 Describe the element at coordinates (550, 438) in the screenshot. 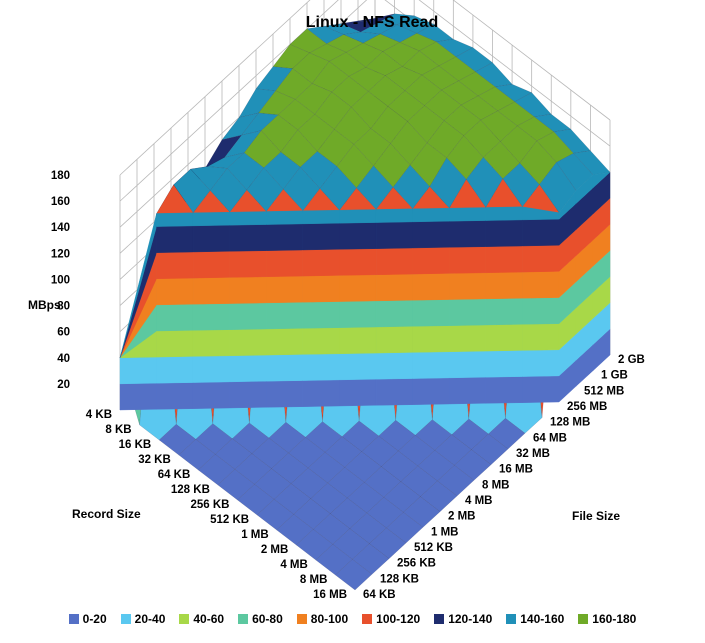

I see `file-size-tick: 64 MB` at that location.